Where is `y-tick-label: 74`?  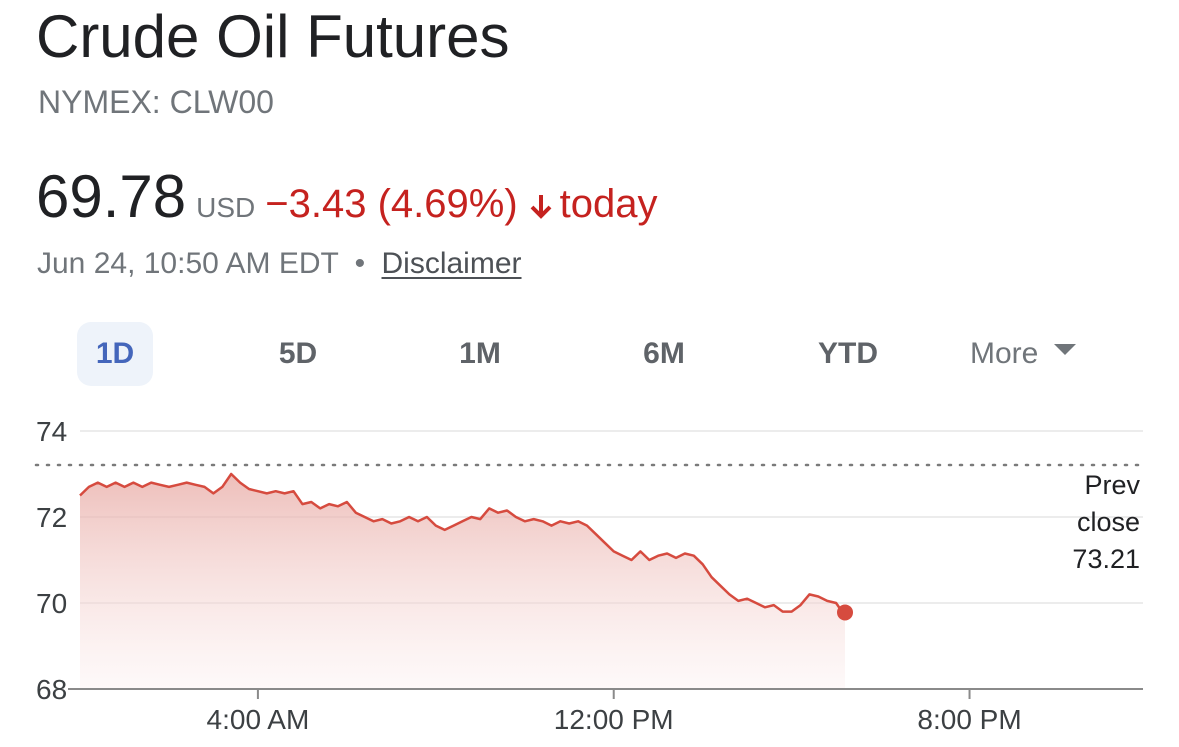
y-tick-label: 74 is located at coordinates (51, 431).